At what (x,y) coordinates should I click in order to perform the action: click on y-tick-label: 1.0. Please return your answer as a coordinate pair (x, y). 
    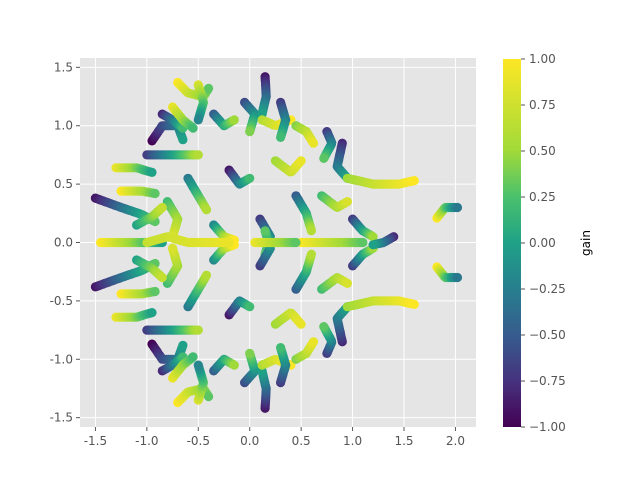
    Looking at the image, I should click on (63, 126).